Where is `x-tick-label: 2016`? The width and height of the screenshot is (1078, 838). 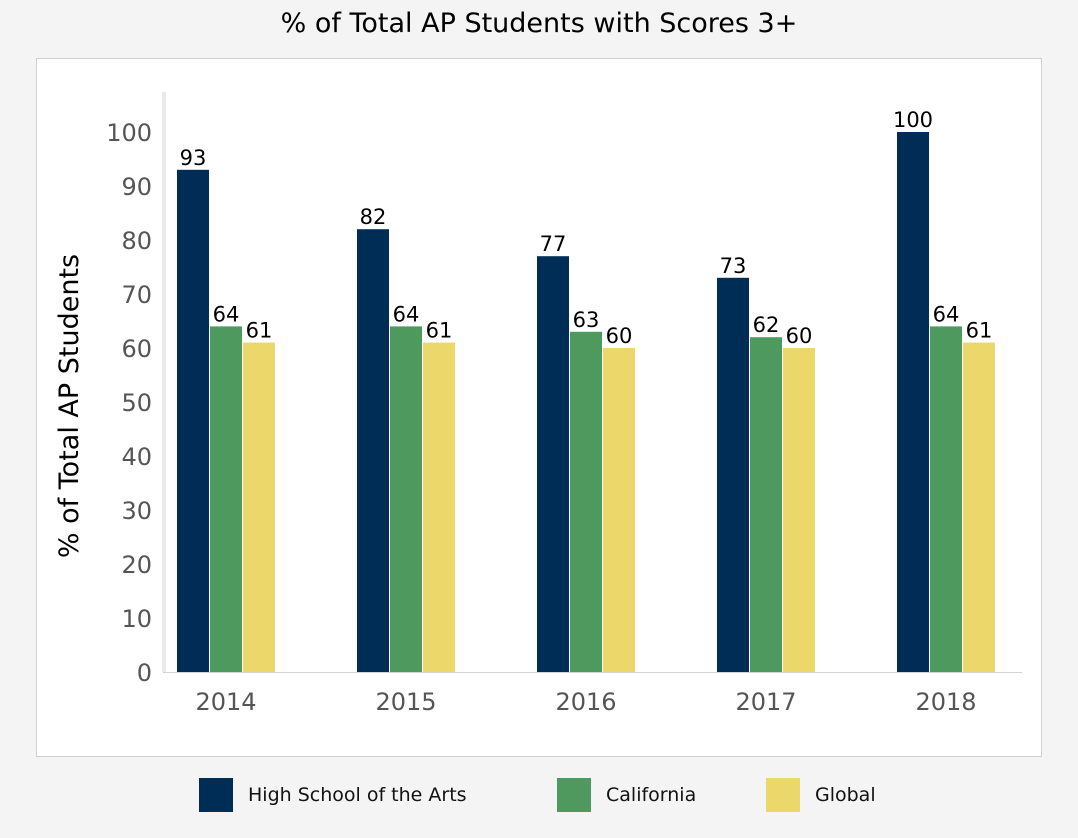 x-tick-label: 2016 is located at coordinates (585, 702).